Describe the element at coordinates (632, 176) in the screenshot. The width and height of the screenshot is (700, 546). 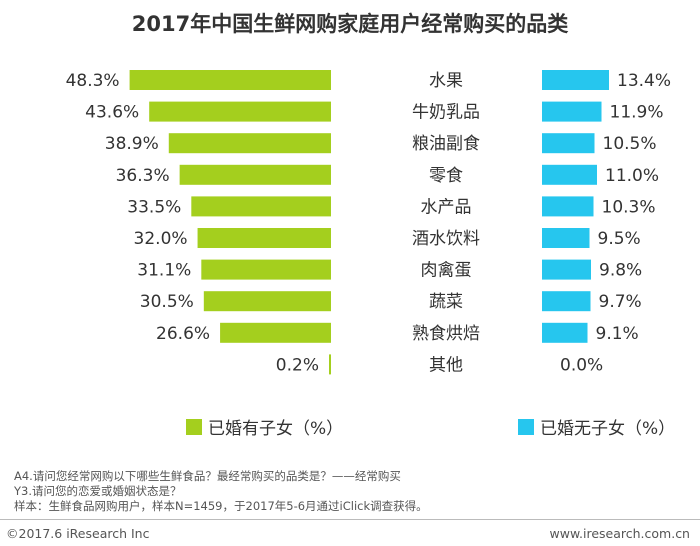
I see `data-label-married-no-children: 11.0%` at that location.